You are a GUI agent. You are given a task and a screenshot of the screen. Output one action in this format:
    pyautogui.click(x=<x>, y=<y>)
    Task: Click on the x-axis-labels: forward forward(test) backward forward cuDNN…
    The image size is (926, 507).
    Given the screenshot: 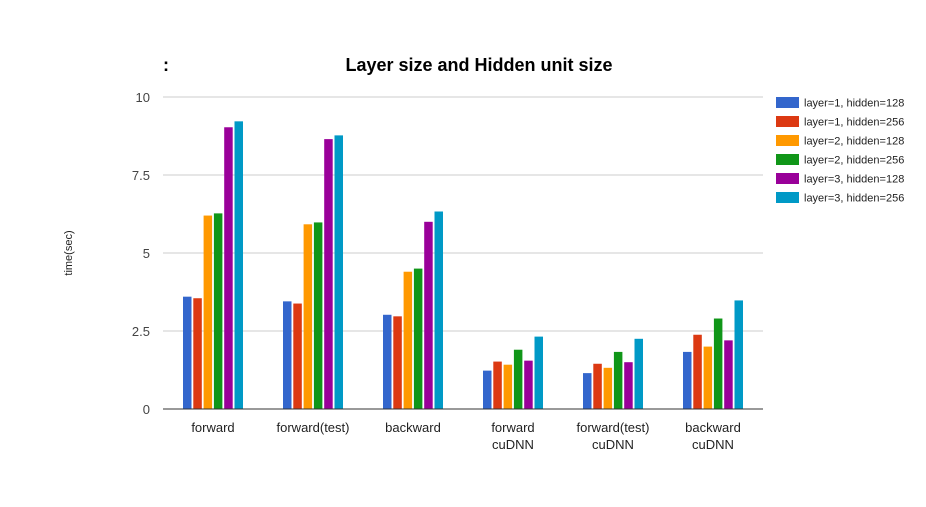 What is the action you would take?
    pyautogui.click(x=466, y=436)
    